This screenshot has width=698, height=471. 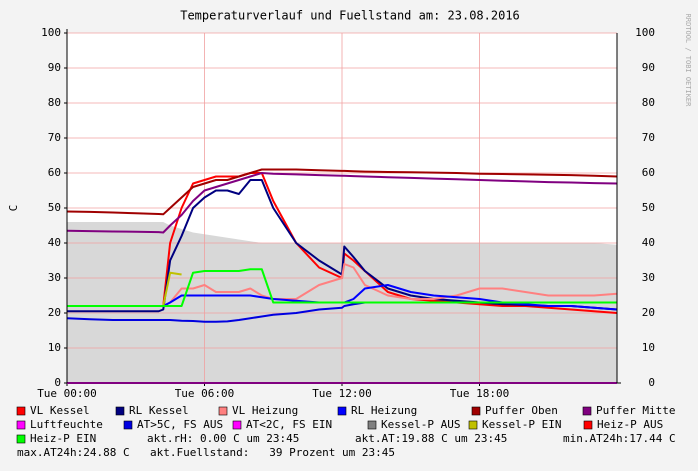 I want to click on y-tick-label: 60, so click(x=54, y=172).